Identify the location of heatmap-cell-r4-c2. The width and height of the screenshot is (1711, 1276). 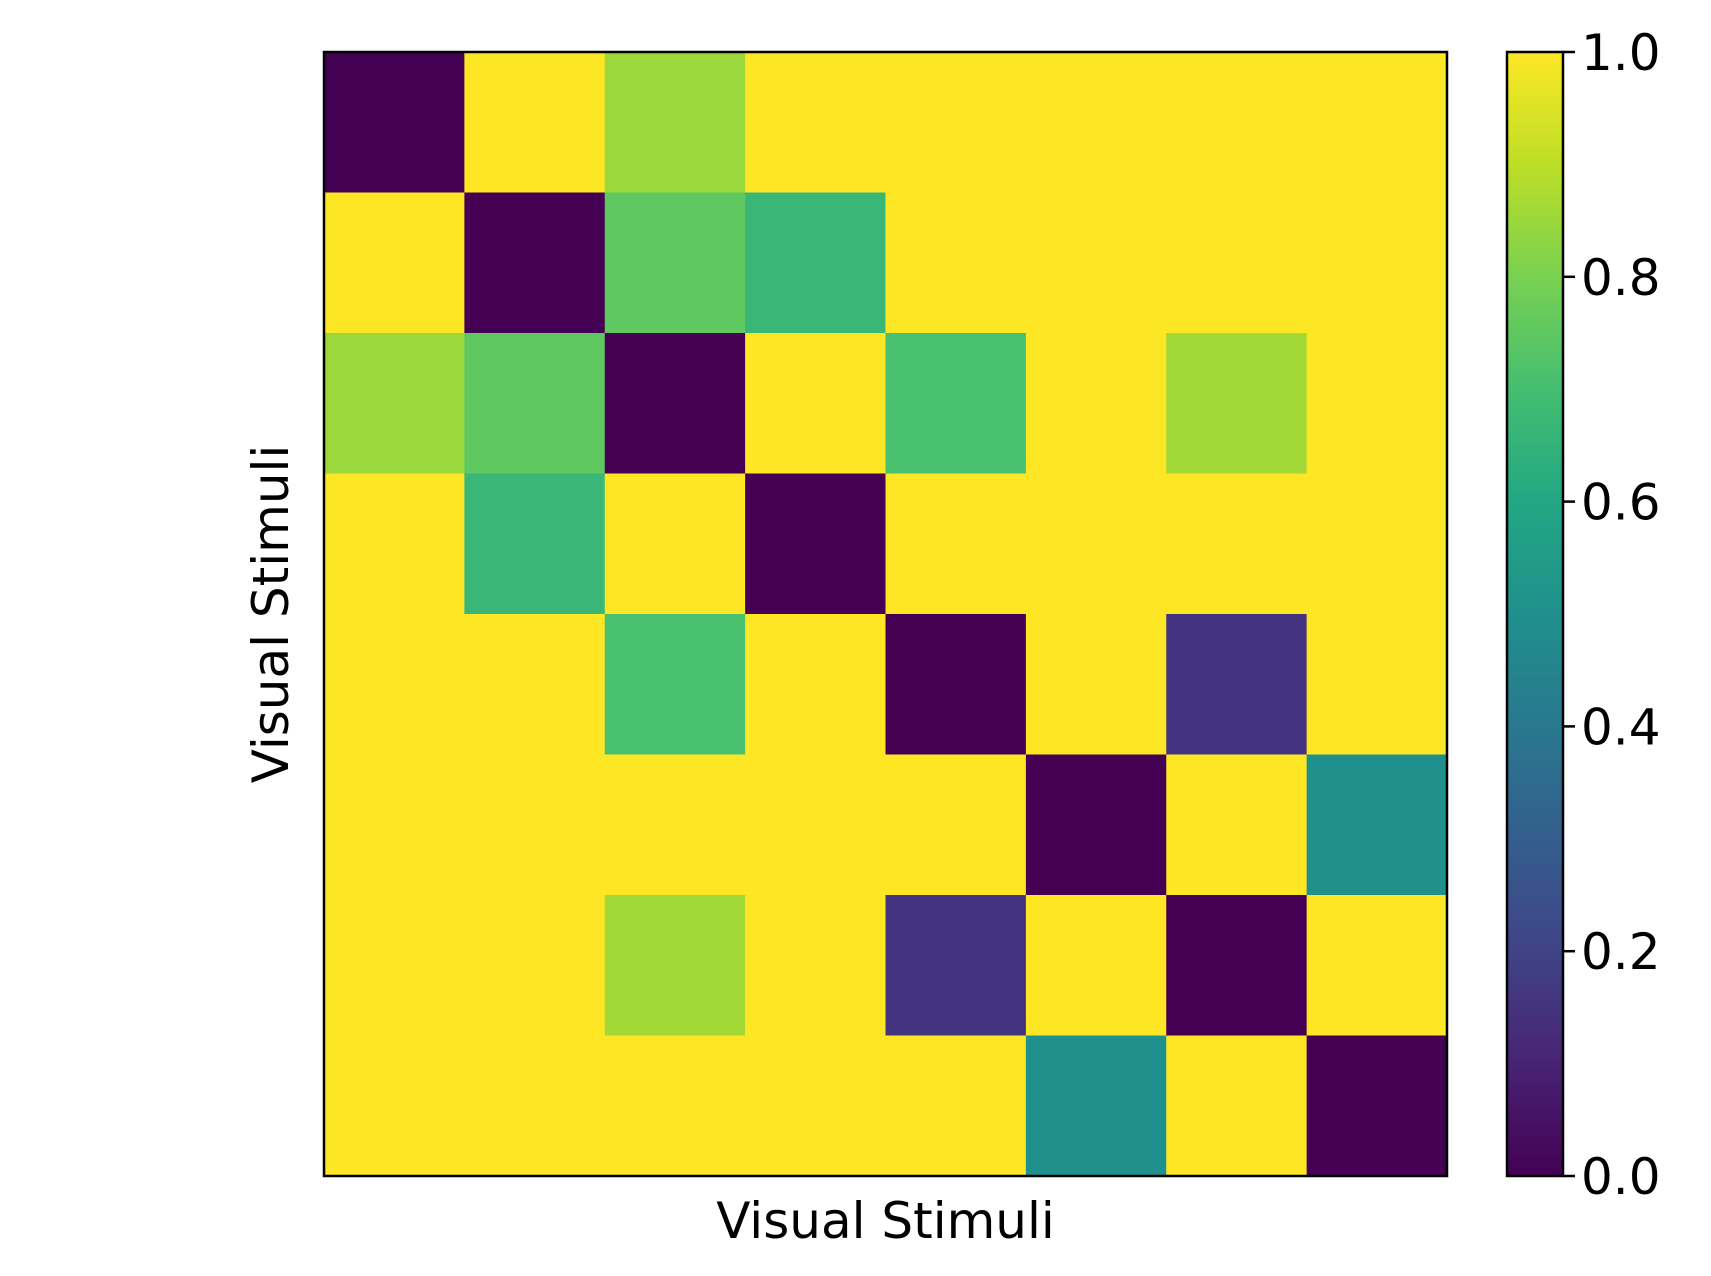
(675, 685).